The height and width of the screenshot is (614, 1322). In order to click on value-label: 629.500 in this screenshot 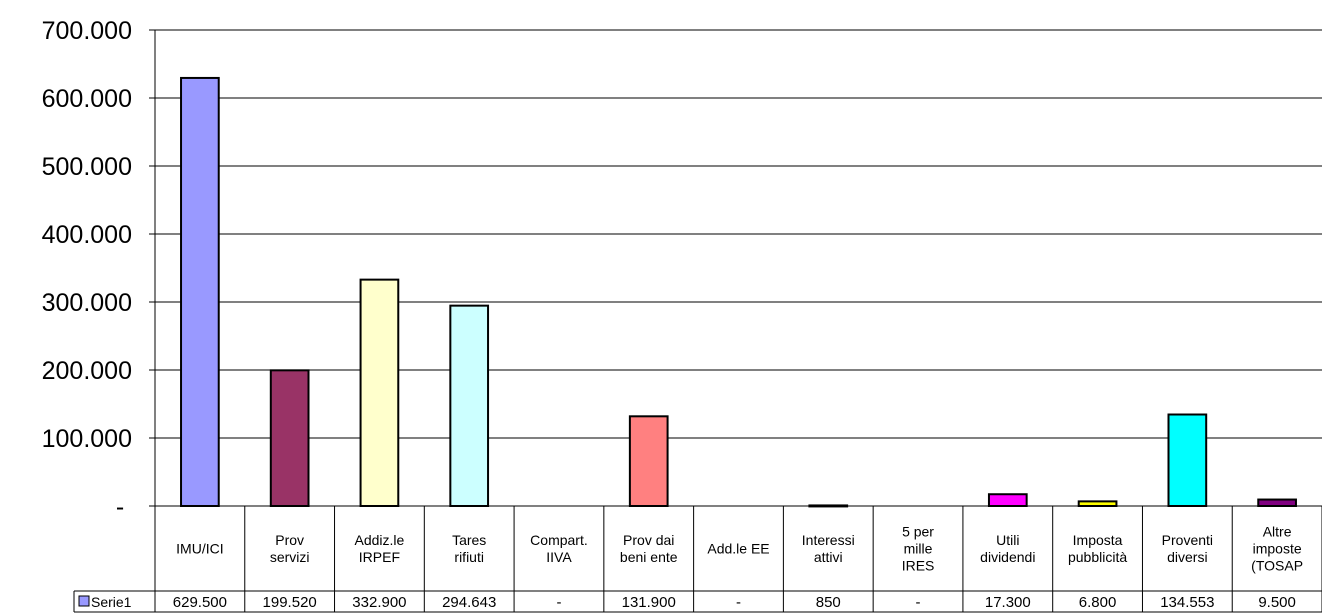, I will do `click(200, 602)`.